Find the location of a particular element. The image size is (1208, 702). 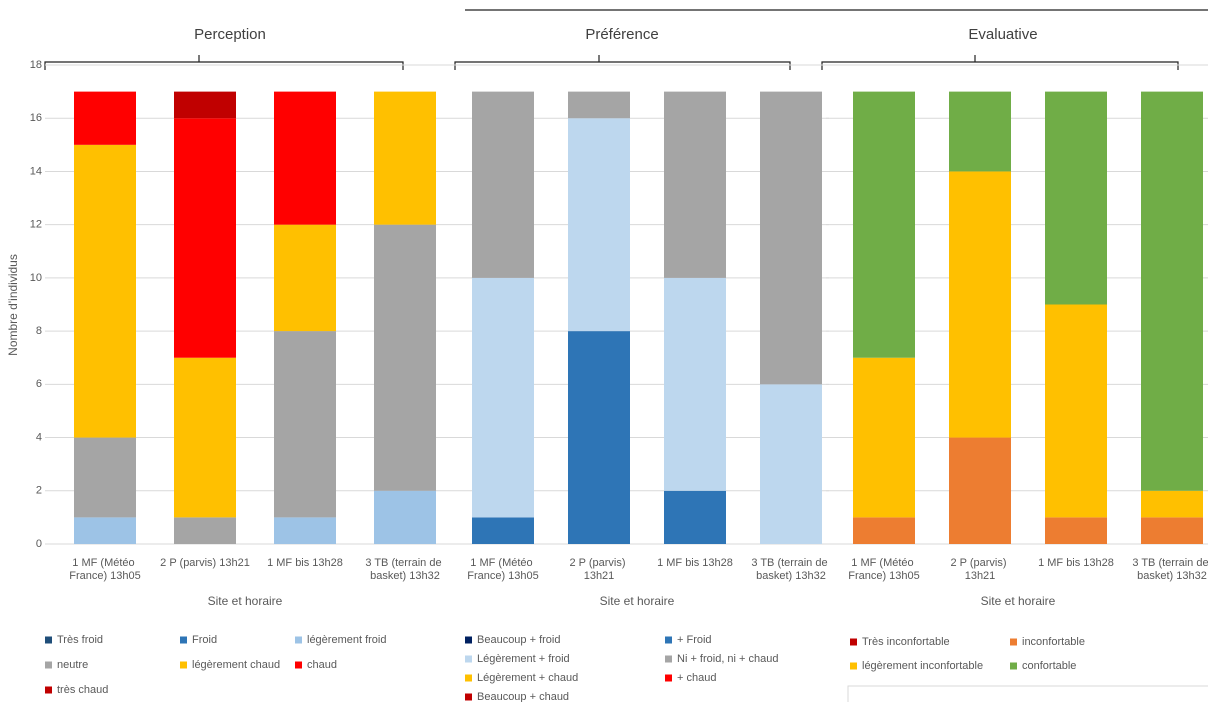

chart-title: Perception is located at coordinates (230, 34).